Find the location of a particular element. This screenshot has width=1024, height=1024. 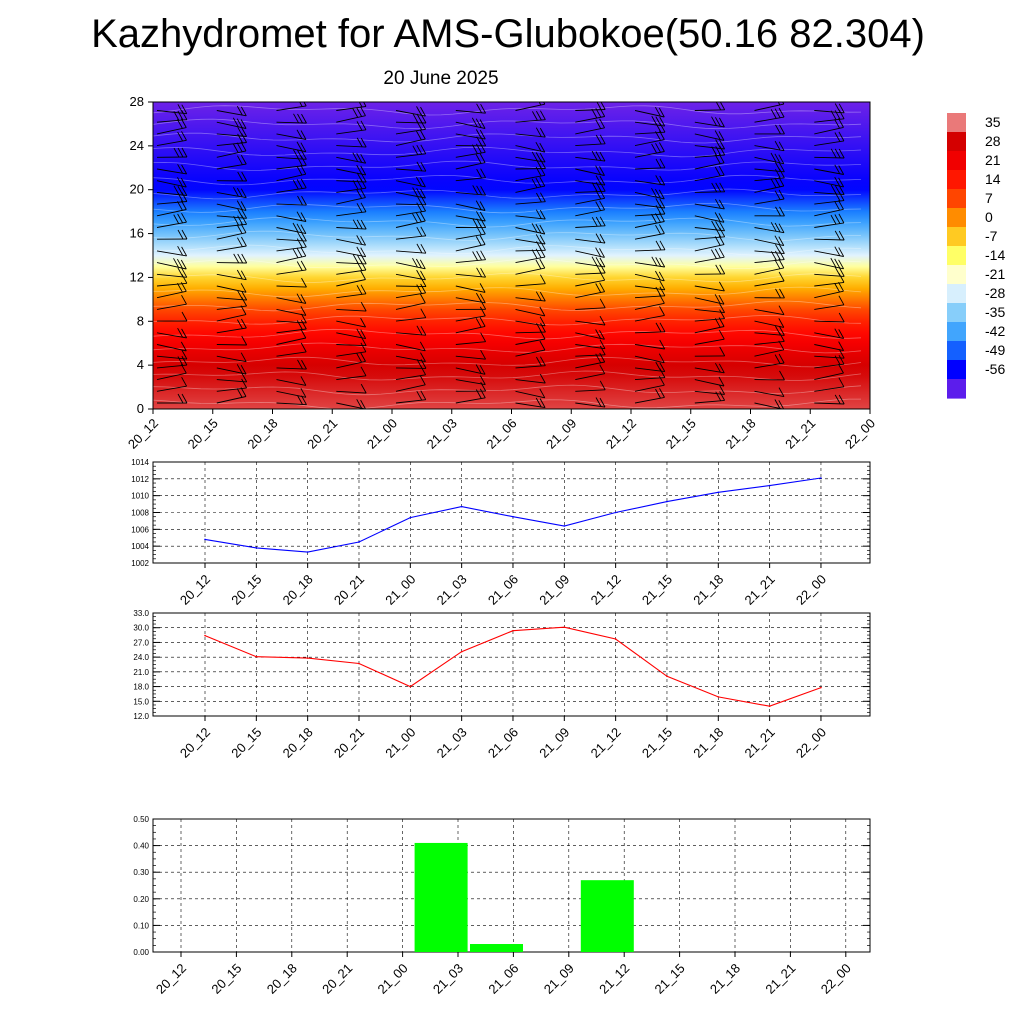

precip-x-tick-label: 22_00 is located at coordinates (836, 979).